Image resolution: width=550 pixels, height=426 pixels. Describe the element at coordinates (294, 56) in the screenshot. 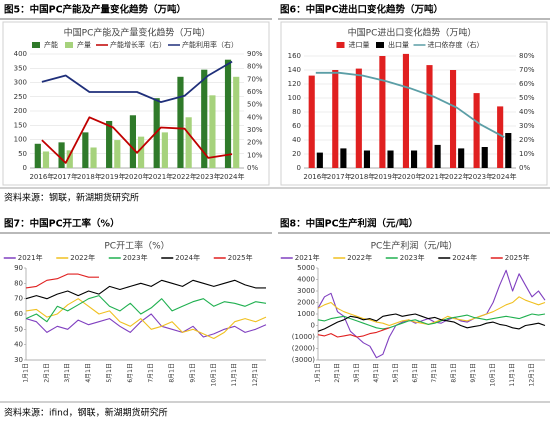

I see `y-tick-label: 160` at that location.